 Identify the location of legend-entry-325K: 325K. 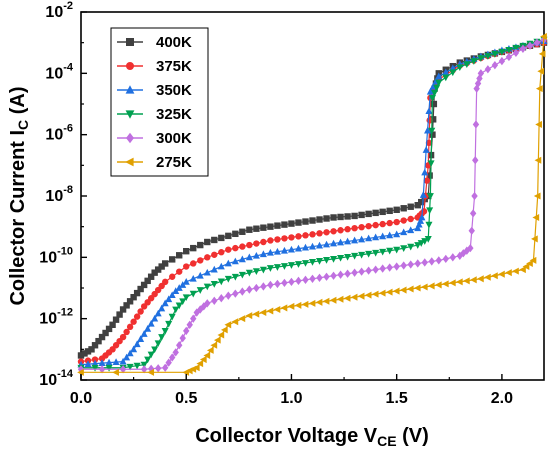
(154, 114).